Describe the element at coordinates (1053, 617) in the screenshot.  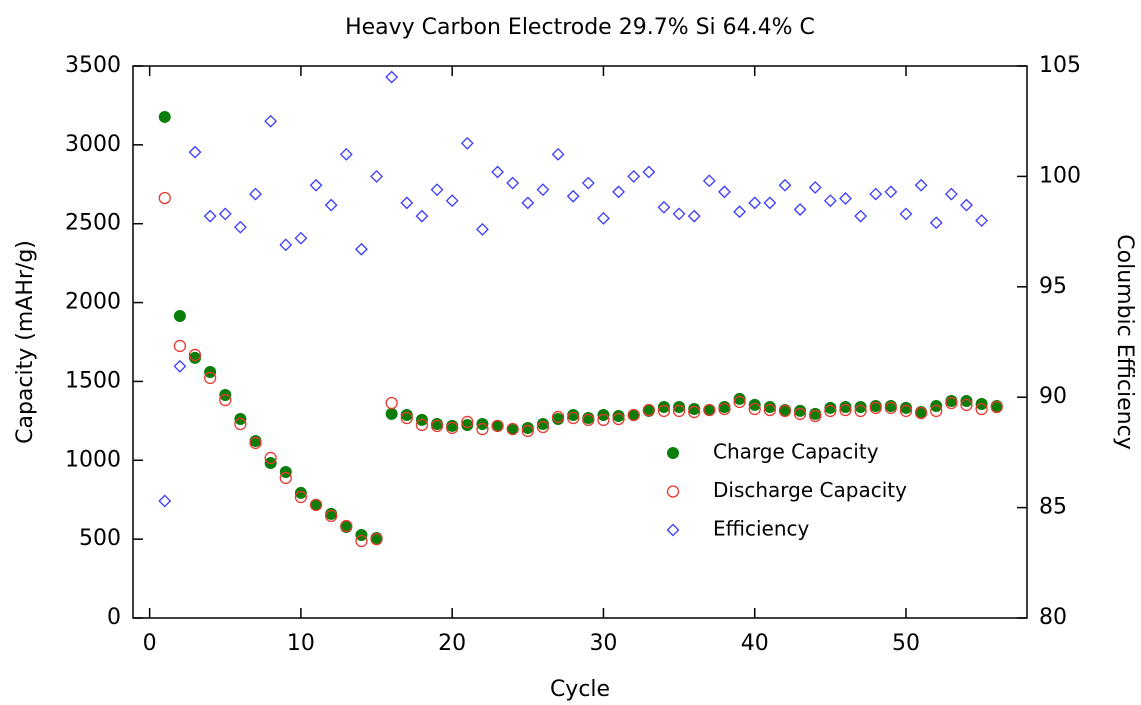
I see `y2-tick-label: 80` at that location.